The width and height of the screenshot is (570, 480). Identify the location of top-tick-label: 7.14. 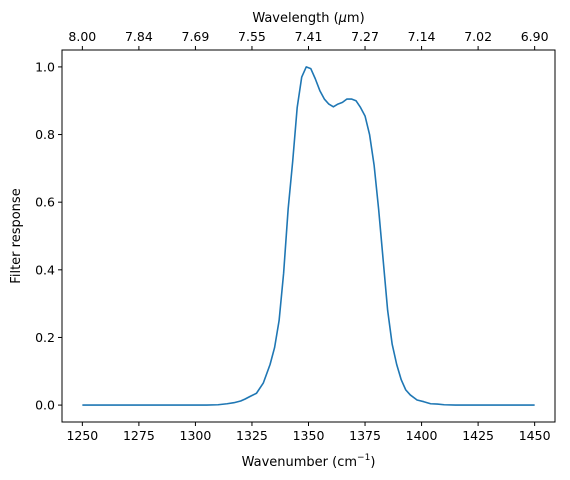
(422, 36).